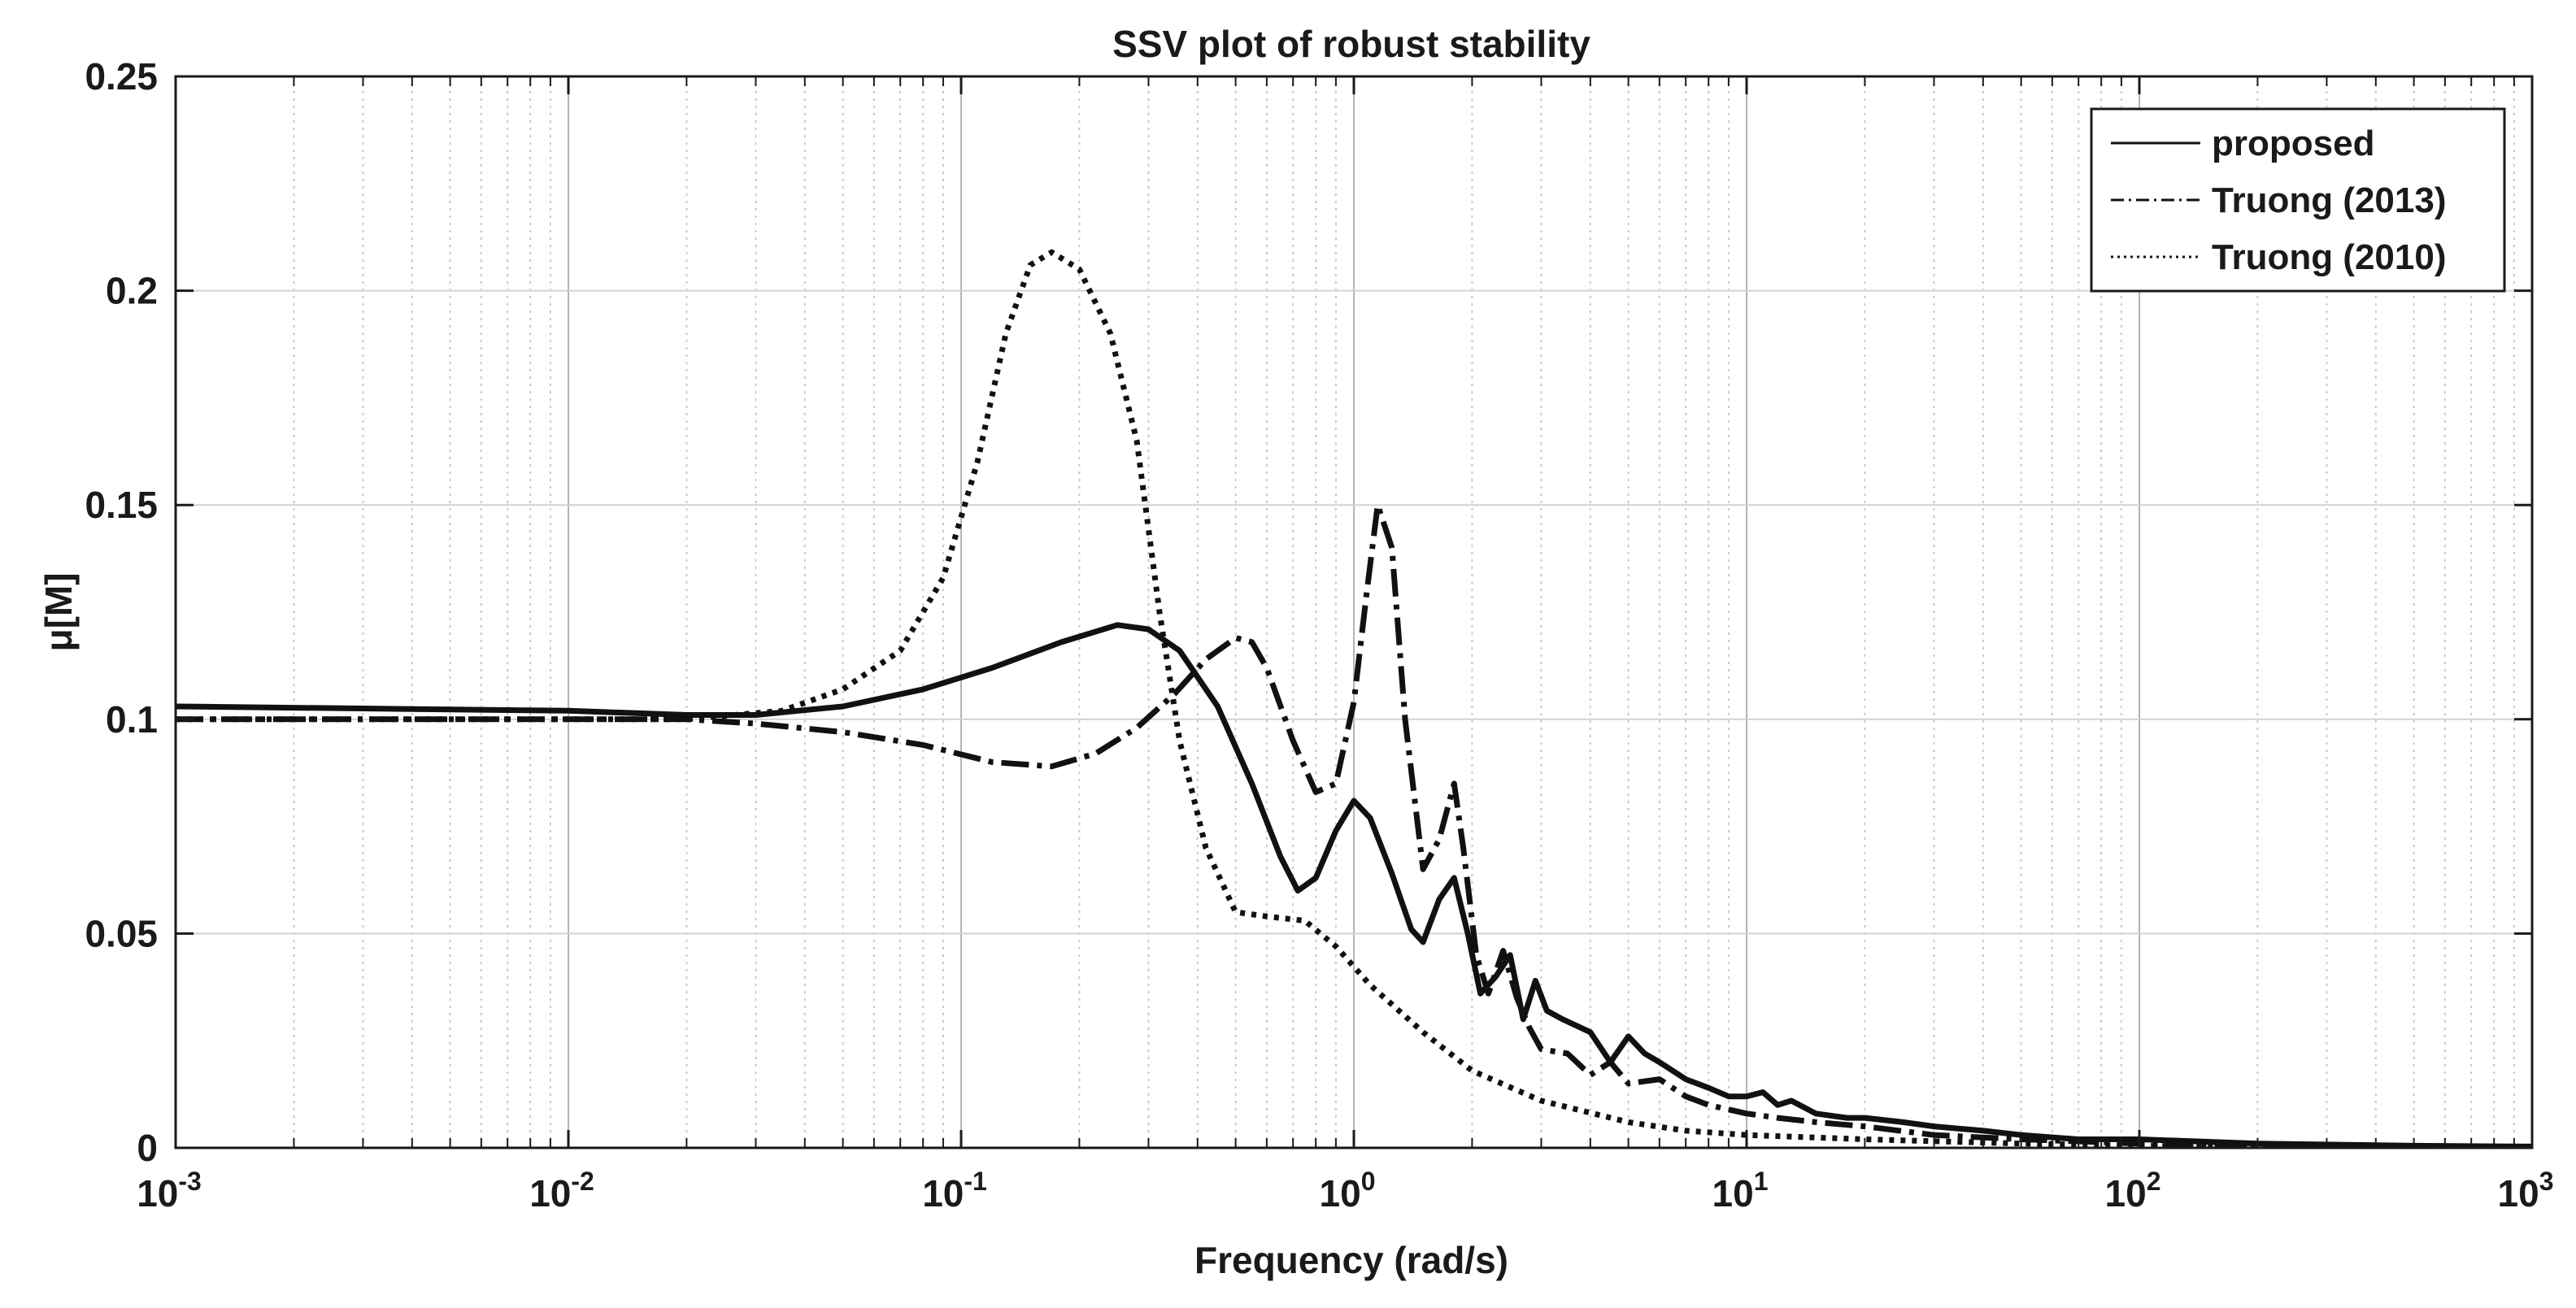  I want to click on legend: proposed Truong (2013) Truong (2010), so click(2298, 200).